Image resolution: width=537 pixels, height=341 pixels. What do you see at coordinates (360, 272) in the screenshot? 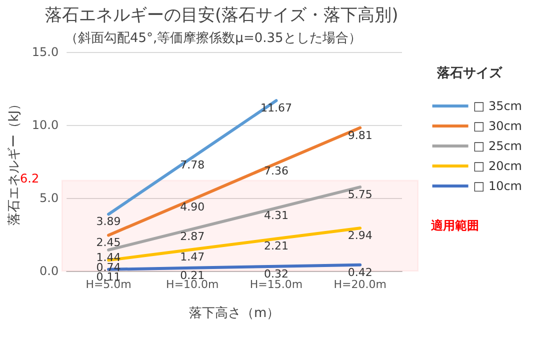
I see `data-label: 0.42` at bounding box center [360, 272].